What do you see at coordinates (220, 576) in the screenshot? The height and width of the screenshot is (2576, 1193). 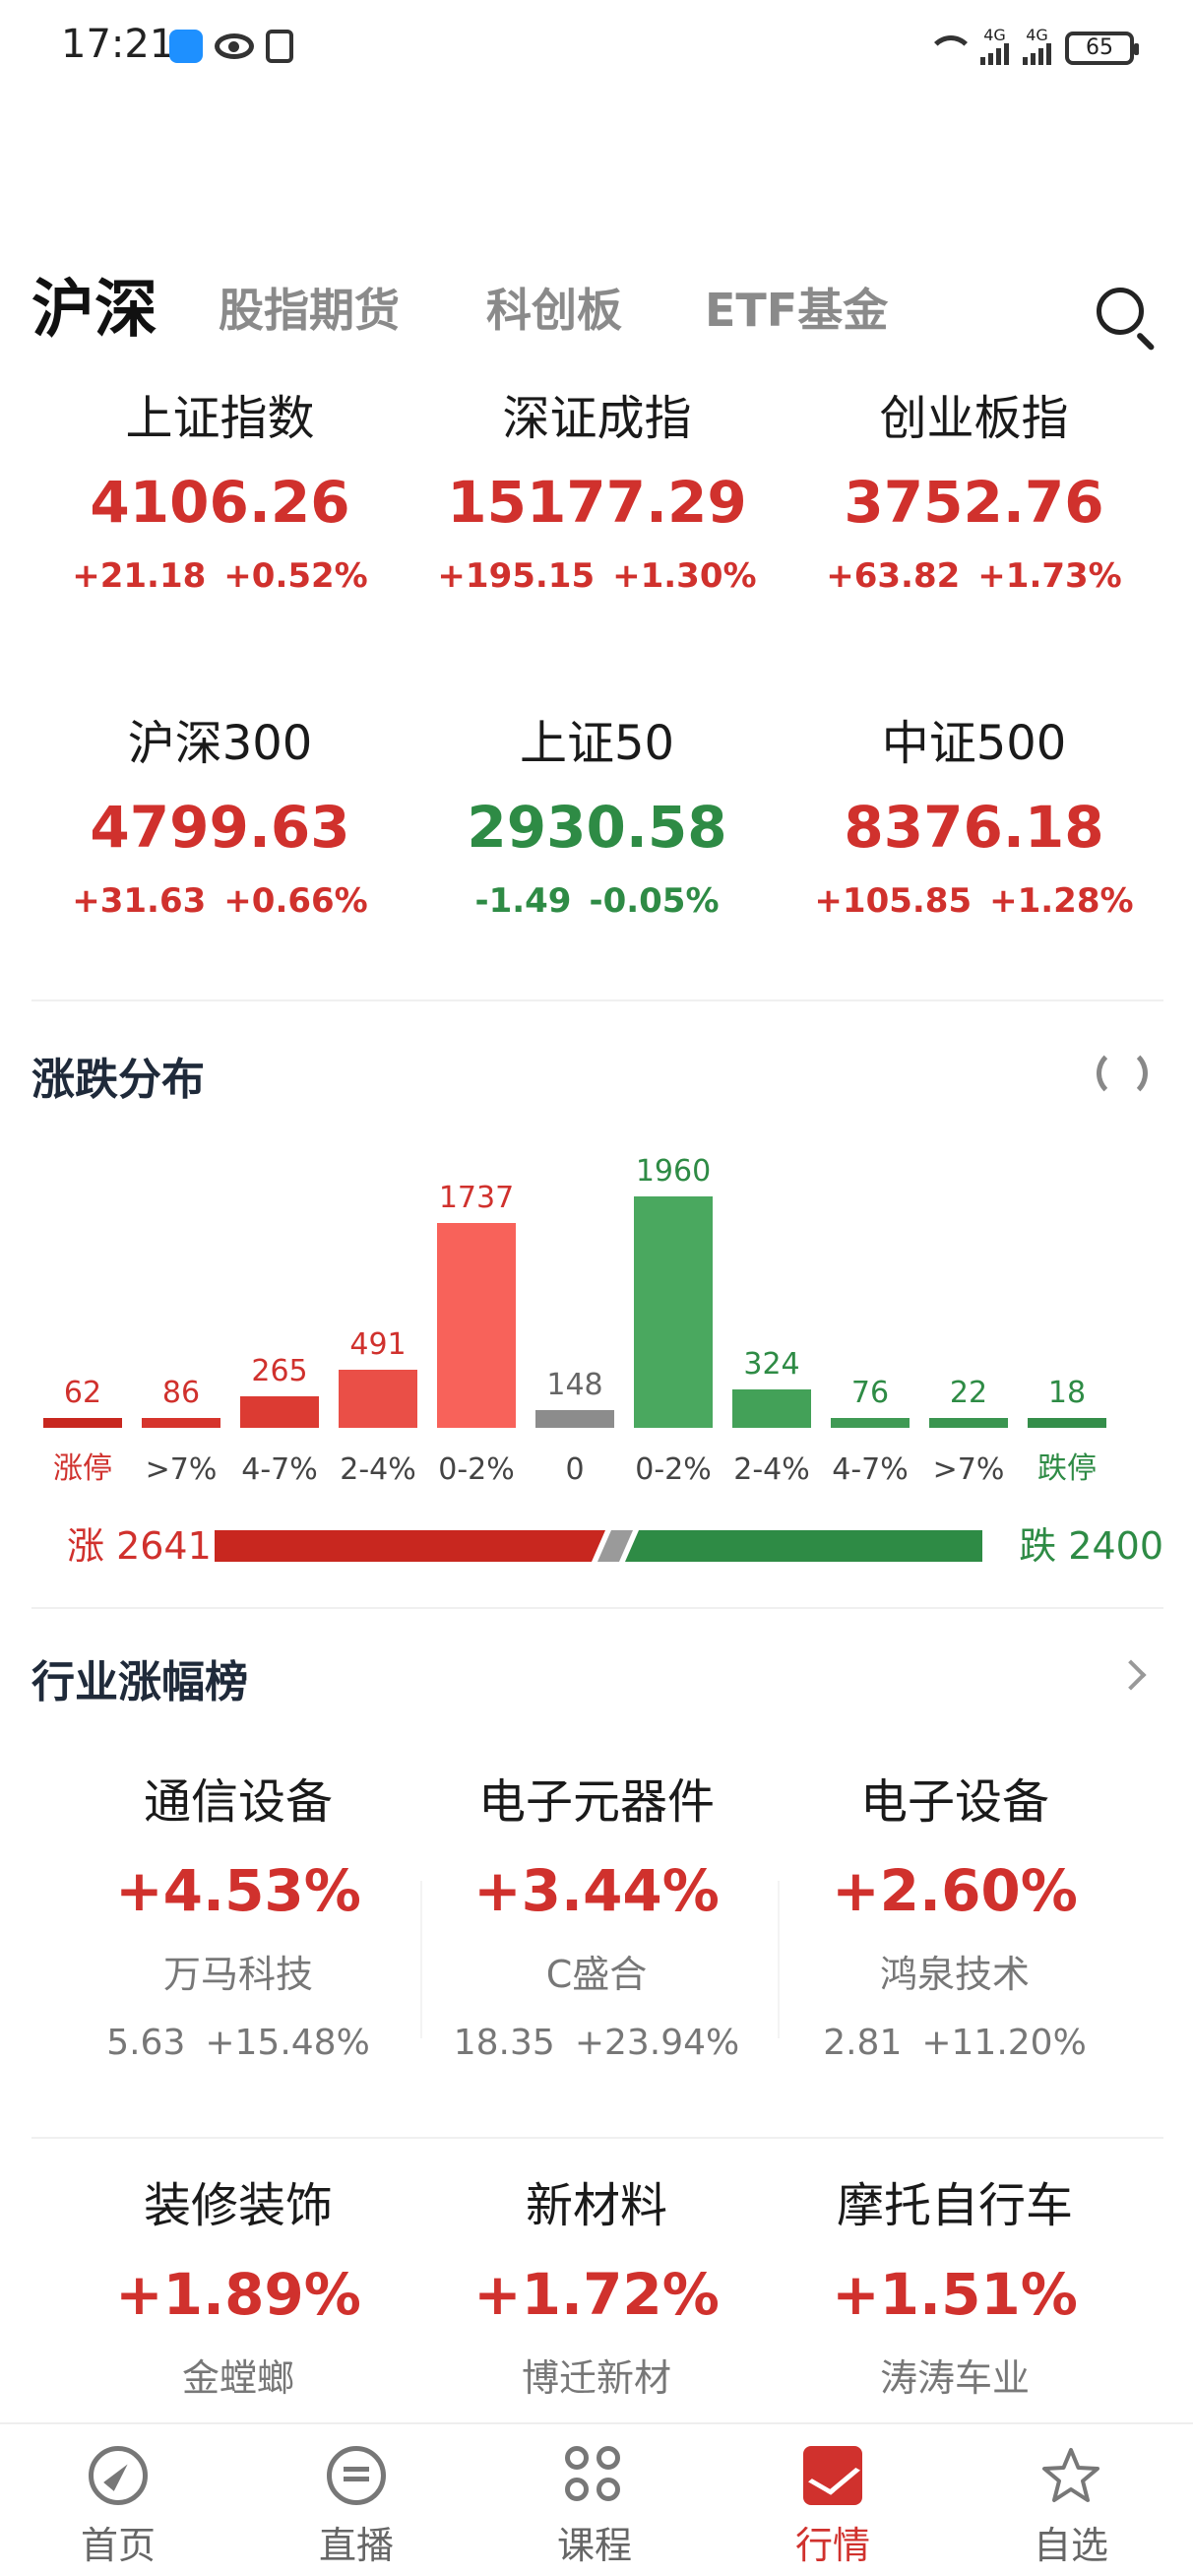 I see `index-change: +21.18 +0.52%` at bounding box center [220, 576].